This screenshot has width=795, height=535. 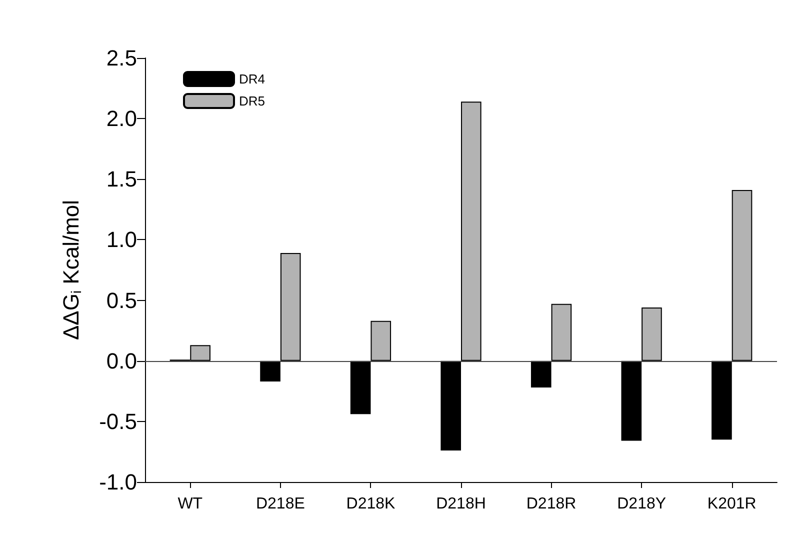 I want to click on x-tick-label: D218R, so click(x=551, y=504).